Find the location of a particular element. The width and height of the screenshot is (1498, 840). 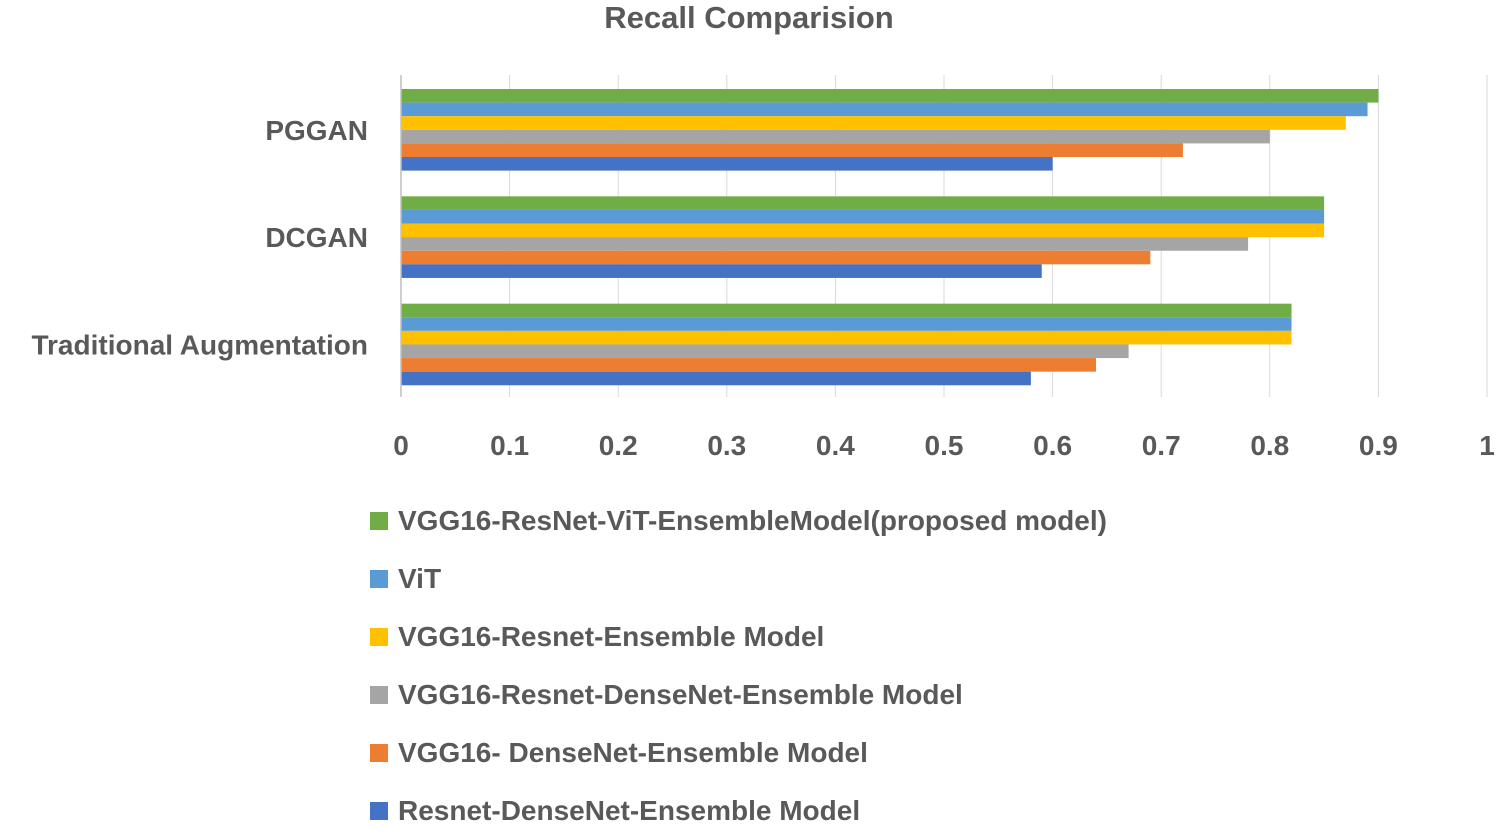

legend-item: VGG16- DenseNet-Ensemble Model is located at coordinates (738, 753).